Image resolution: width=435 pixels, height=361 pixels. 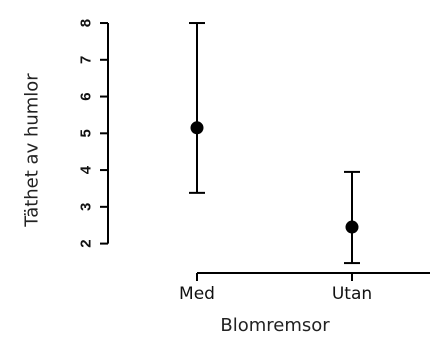 What do you see at coordinates (275, 325) in the screenshot?
I see `x-axis-label: Blomremsor` at bounding box center [275, 325].